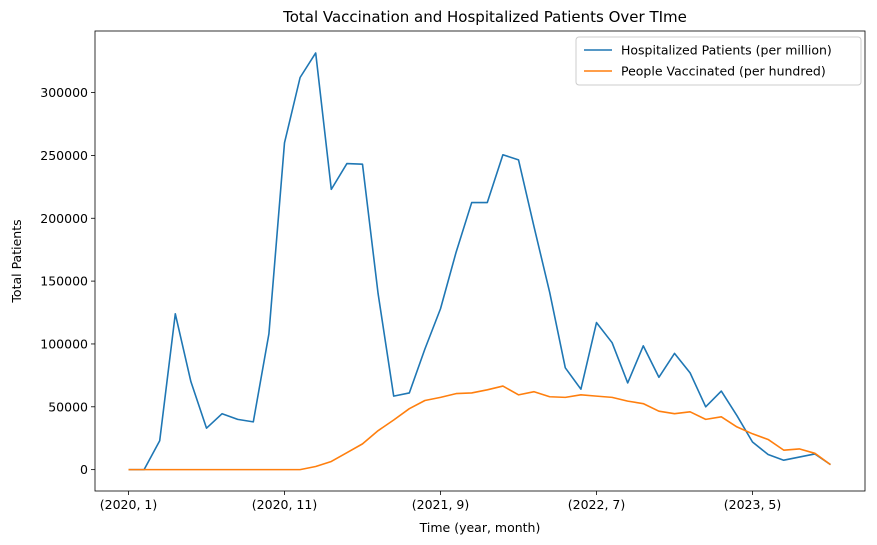  I want to click on y-tick-label: 0, so click(84, 469).